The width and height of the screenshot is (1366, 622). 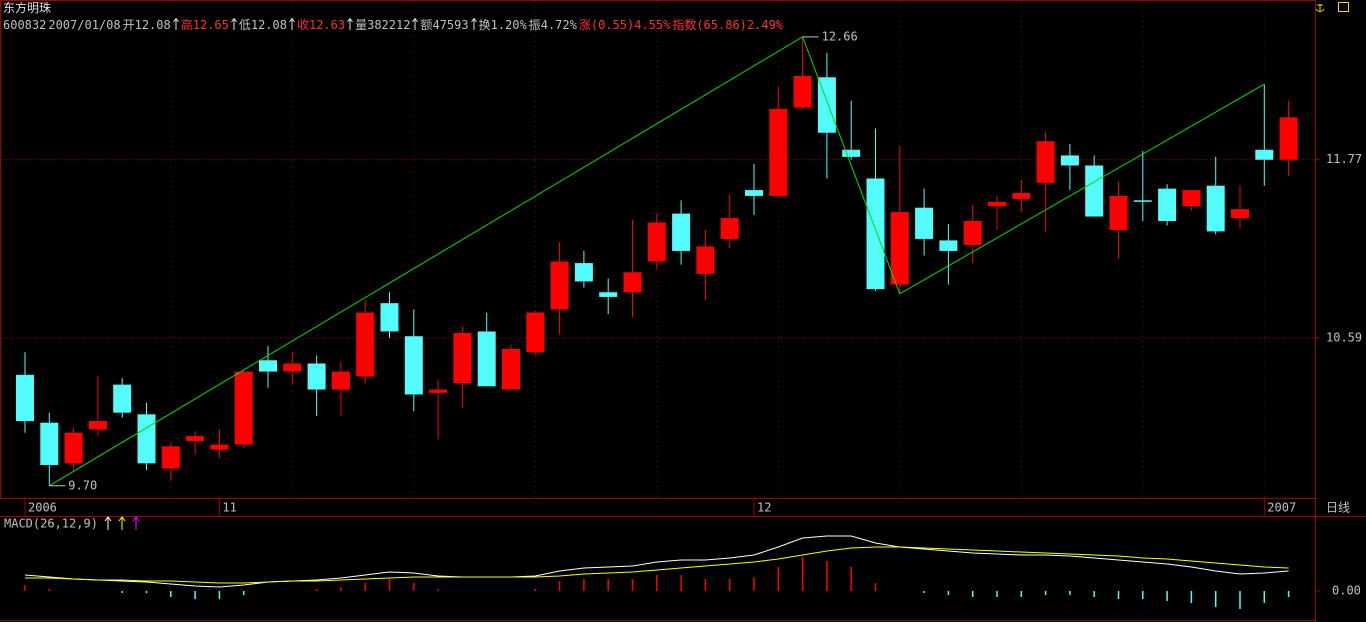 What do you see at coordinates (321, 25) in the screenshot?
I see `quote-field: 收12.63` at bounding box center [321, 25].